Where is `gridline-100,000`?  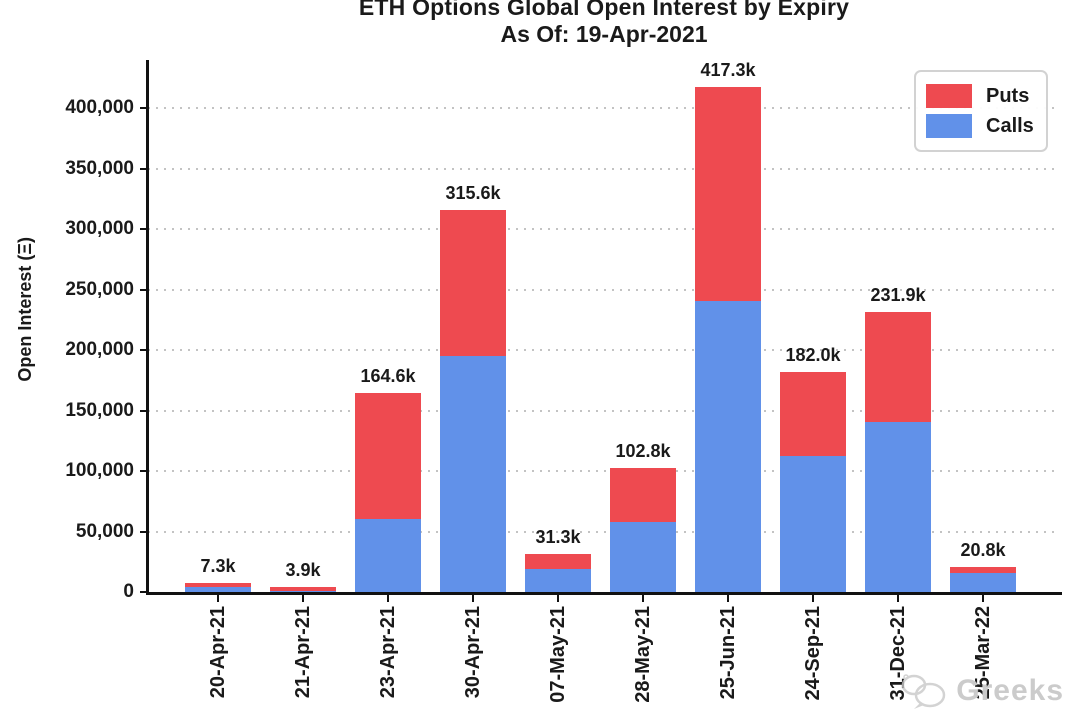 gridline-100,000 is located at coordinates (602, 471).